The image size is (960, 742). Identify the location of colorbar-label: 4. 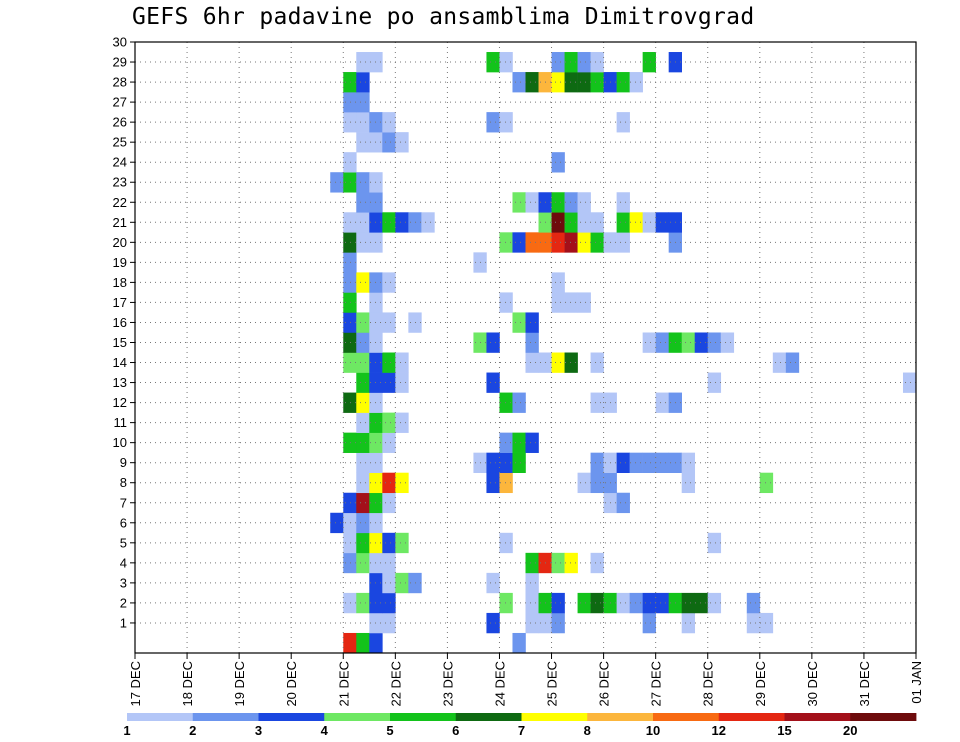
(325, 730).